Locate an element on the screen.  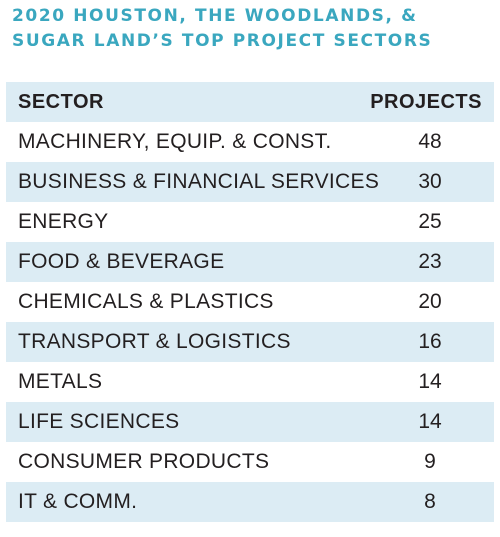
projects-cell: 20 is located at coordinates (430, 301).